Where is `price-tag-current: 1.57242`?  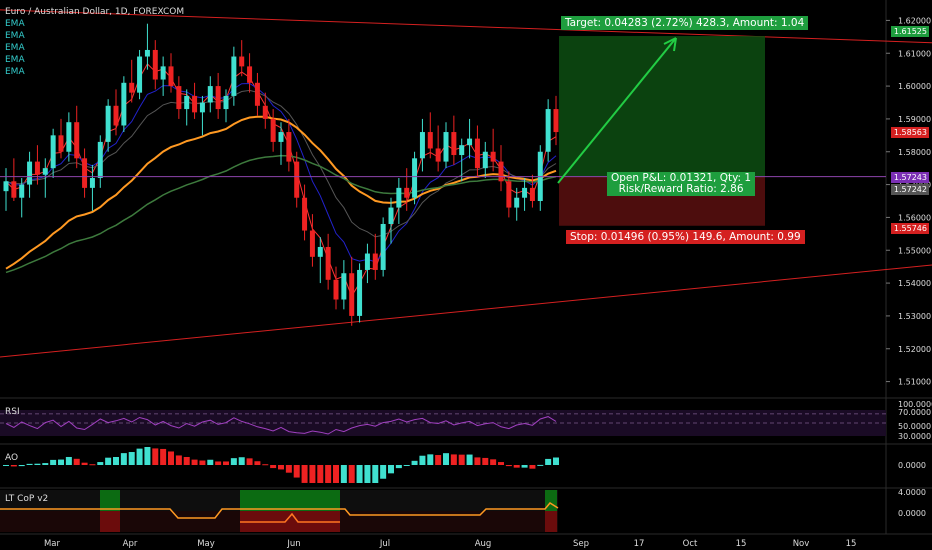 price-tag-current: 1.57242 is located at coordinates (910, 189).